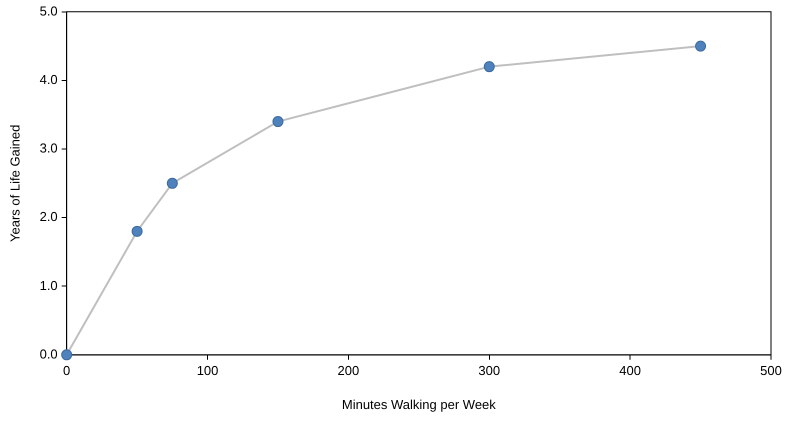 This screenshot has height=423, width=793. I want to click on x-tick-label: 500, so click(771, 370).